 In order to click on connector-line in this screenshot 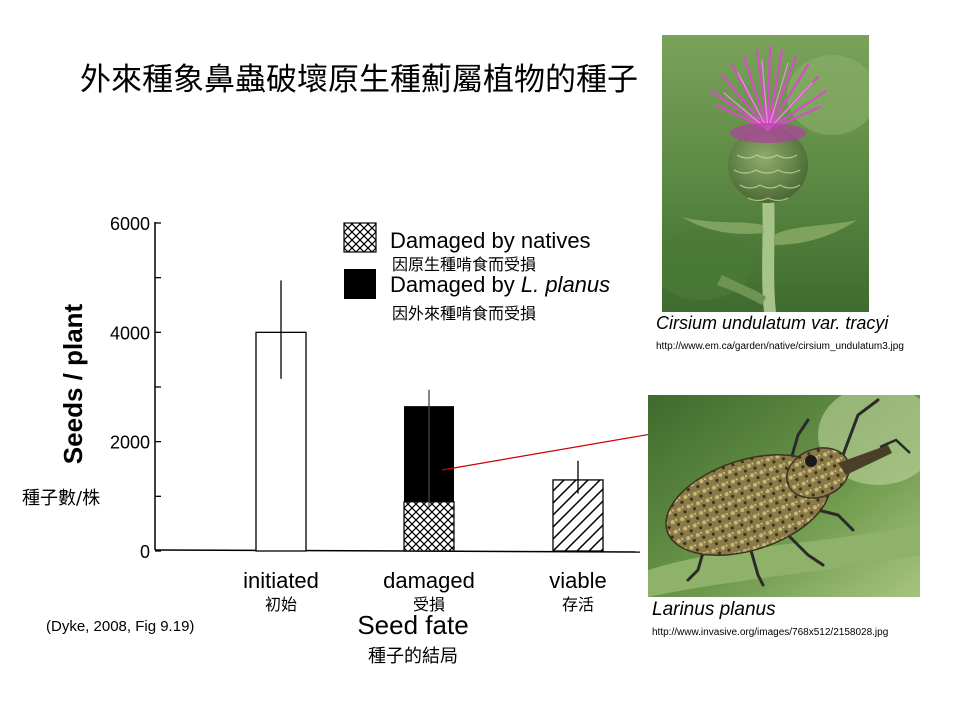, I will do `click(552, 451)`.